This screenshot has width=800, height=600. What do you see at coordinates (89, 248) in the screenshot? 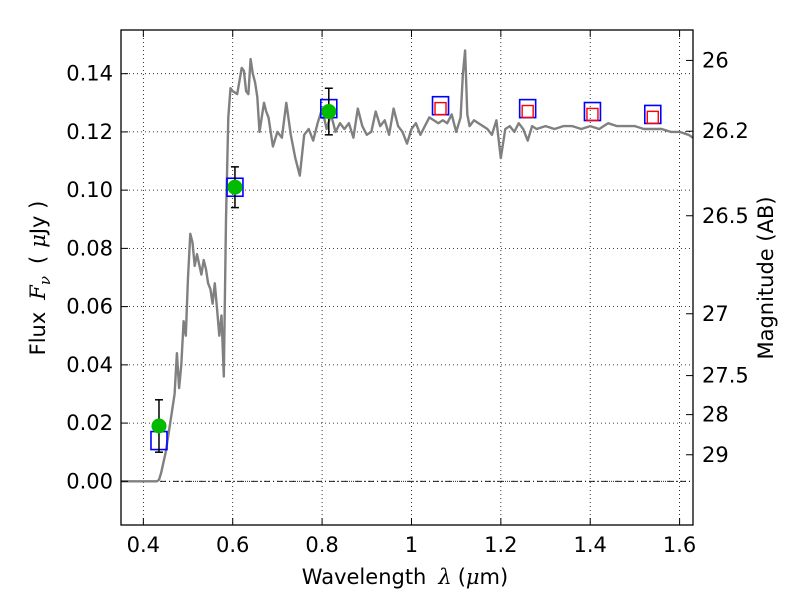
I see `y-tick-label: 0.08` at bounding box center [89, 248].